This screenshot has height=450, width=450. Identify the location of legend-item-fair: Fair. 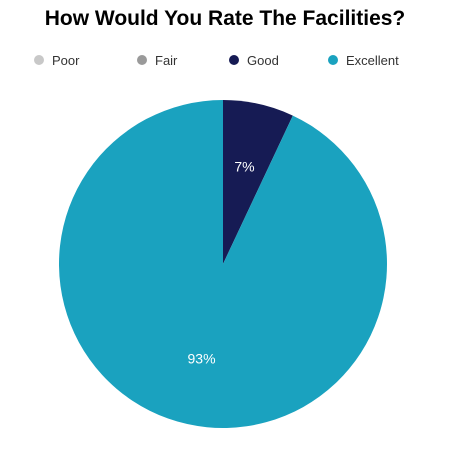
(157, 60).